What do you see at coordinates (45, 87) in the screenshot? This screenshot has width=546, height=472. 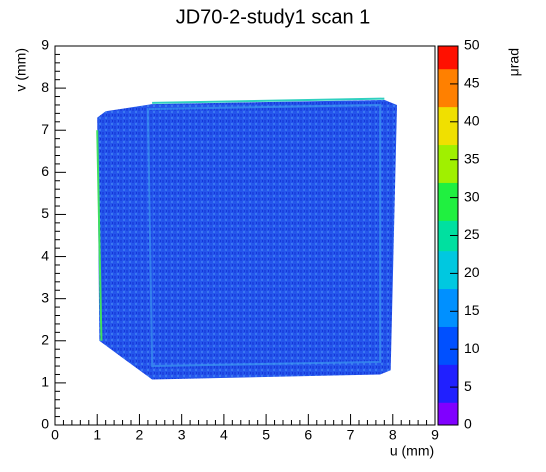 I see `y-tick-label: 8` at bounding box center [45, 87].